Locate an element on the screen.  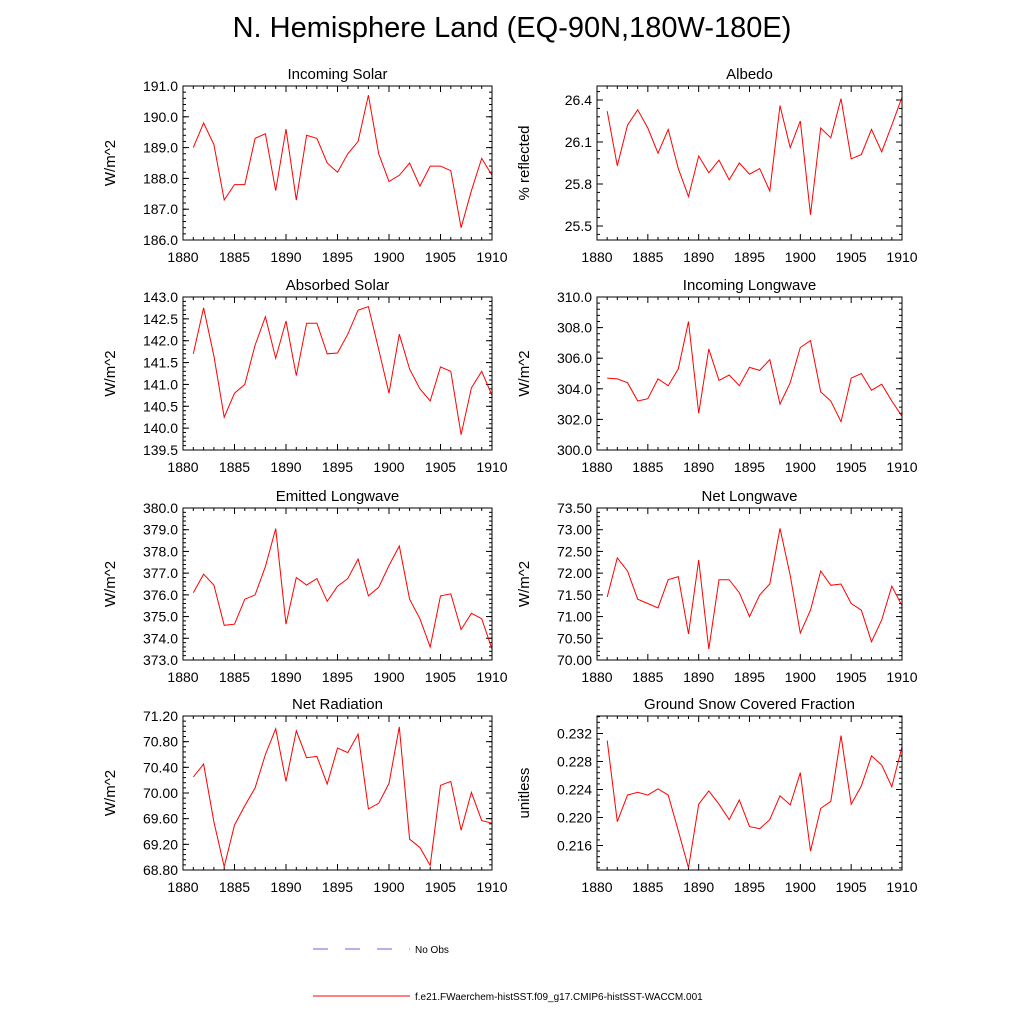
y-tick-label: 69.60 is located at coordinates (160, 819).